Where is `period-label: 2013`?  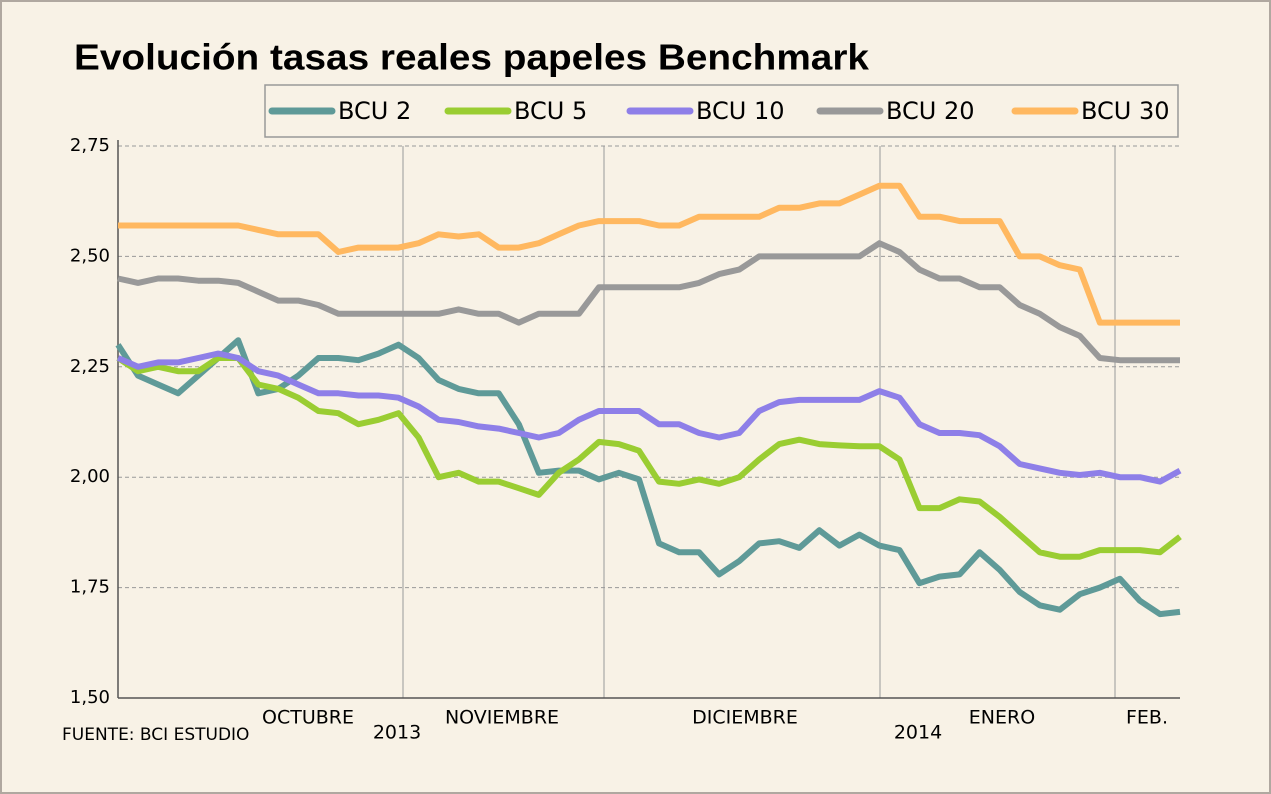
period-label: 2013 is located at coordinates (397, 733).